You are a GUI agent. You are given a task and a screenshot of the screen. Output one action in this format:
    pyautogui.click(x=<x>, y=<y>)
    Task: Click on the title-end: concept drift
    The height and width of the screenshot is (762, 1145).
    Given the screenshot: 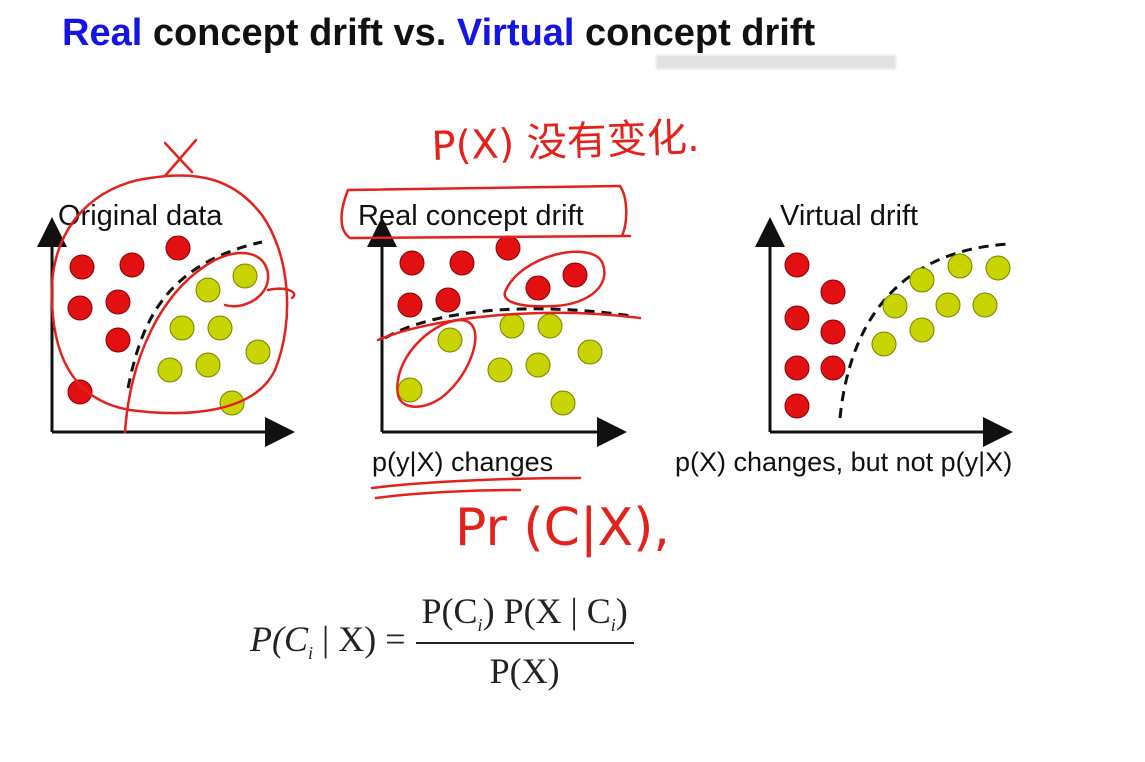 What is the action you would take?
    pyautogui.click(x=695, y=33)
    